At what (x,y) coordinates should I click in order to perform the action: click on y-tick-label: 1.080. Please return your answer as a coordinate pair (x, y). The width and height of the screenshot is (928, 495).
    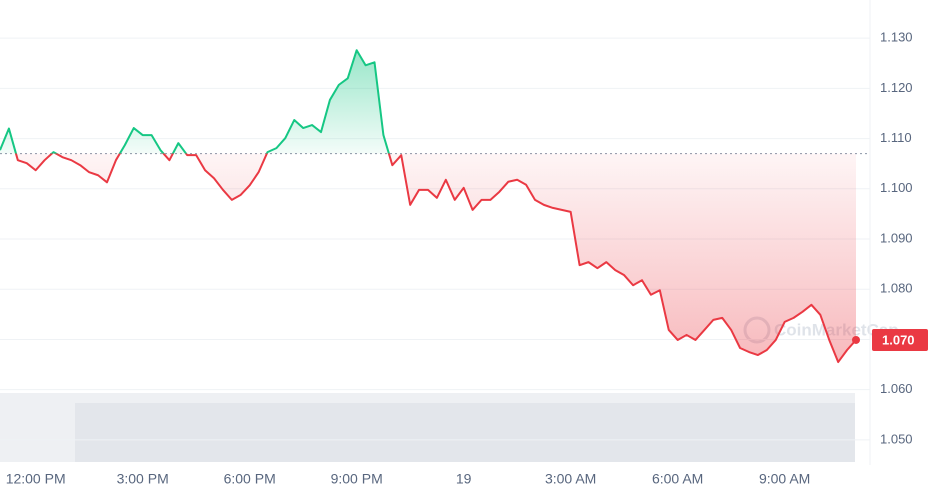
    Looking at the image, I should click on (896, 288).